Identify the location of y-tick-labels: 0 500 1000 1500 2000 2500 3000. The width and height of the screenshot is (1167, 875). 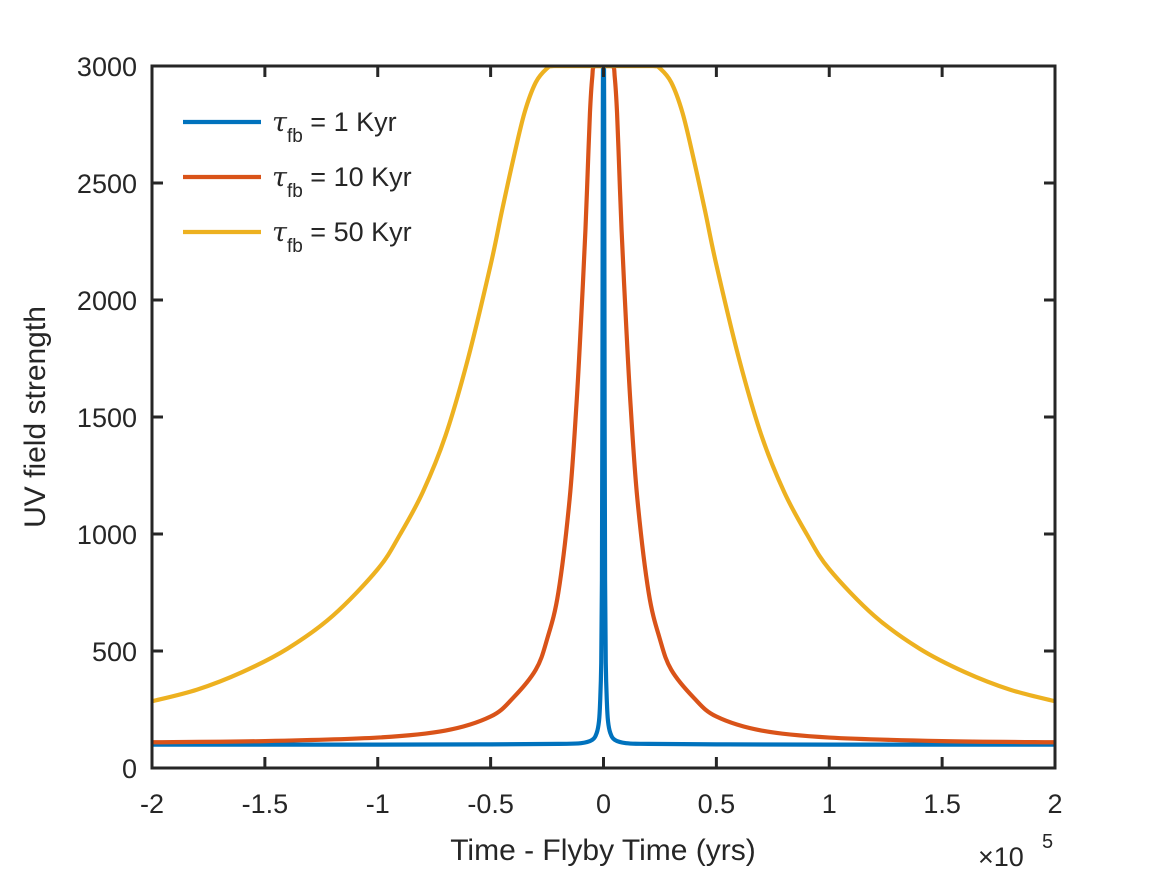
(107, 418).